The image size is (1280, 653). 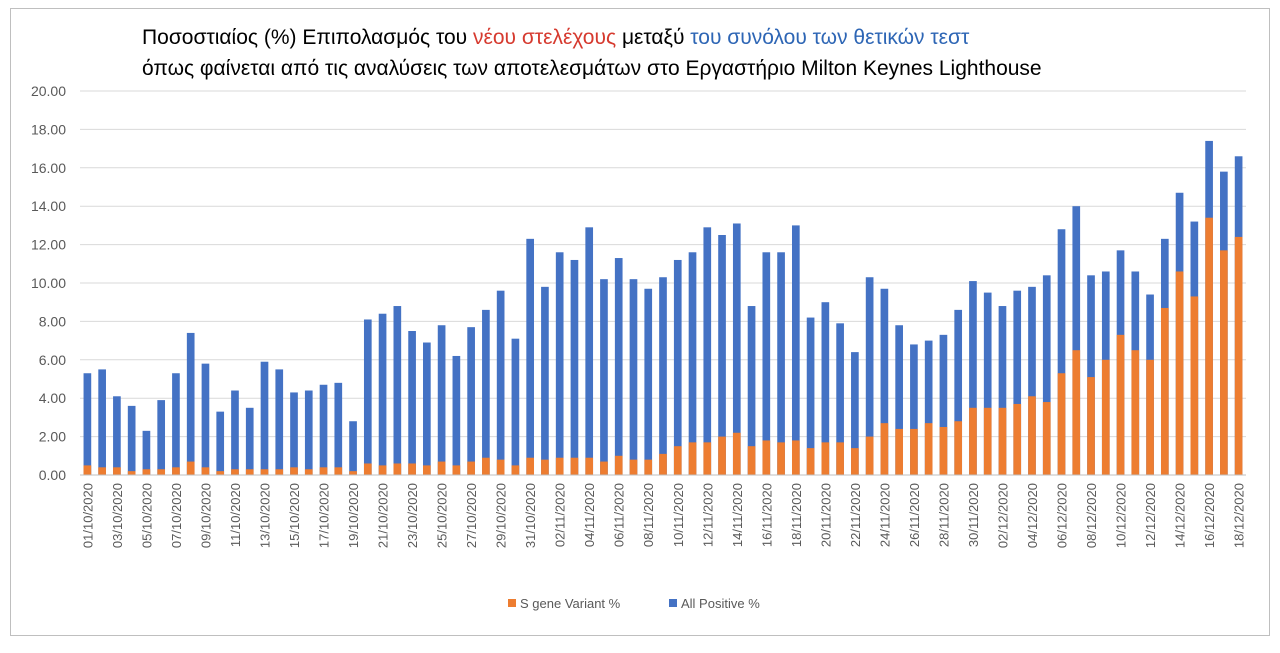 What do you see at coordinates (653, 37) in the screenshot?
I see `title-among: μεταξύ` at bounding box center [653, 37].